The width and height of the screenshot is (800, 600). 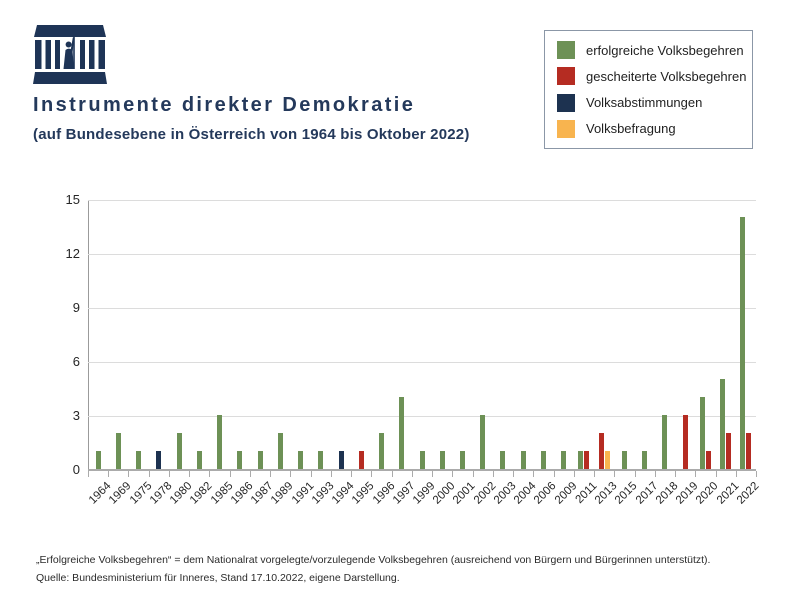 I want to click on y-tick-label: 3, so click(x=76, y=415).